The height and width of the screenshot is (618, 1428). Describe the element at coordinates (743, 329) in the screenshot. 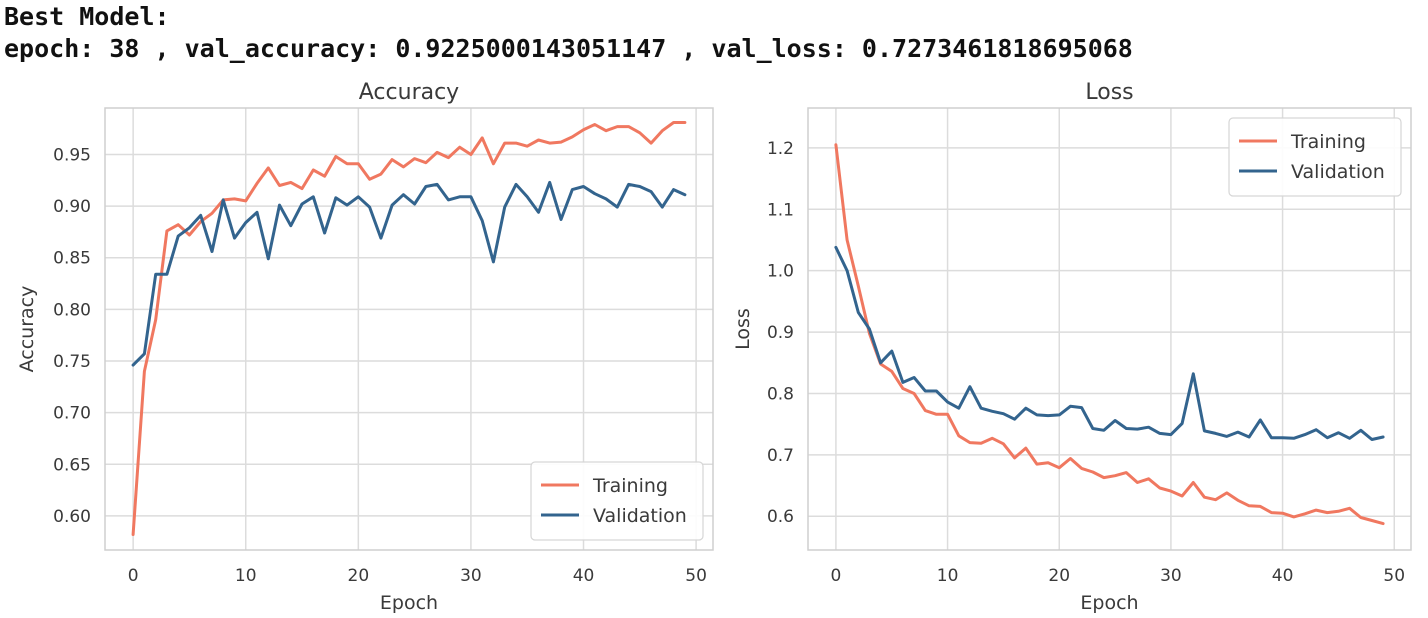

I see `y-axis-label: Loss` at that location.